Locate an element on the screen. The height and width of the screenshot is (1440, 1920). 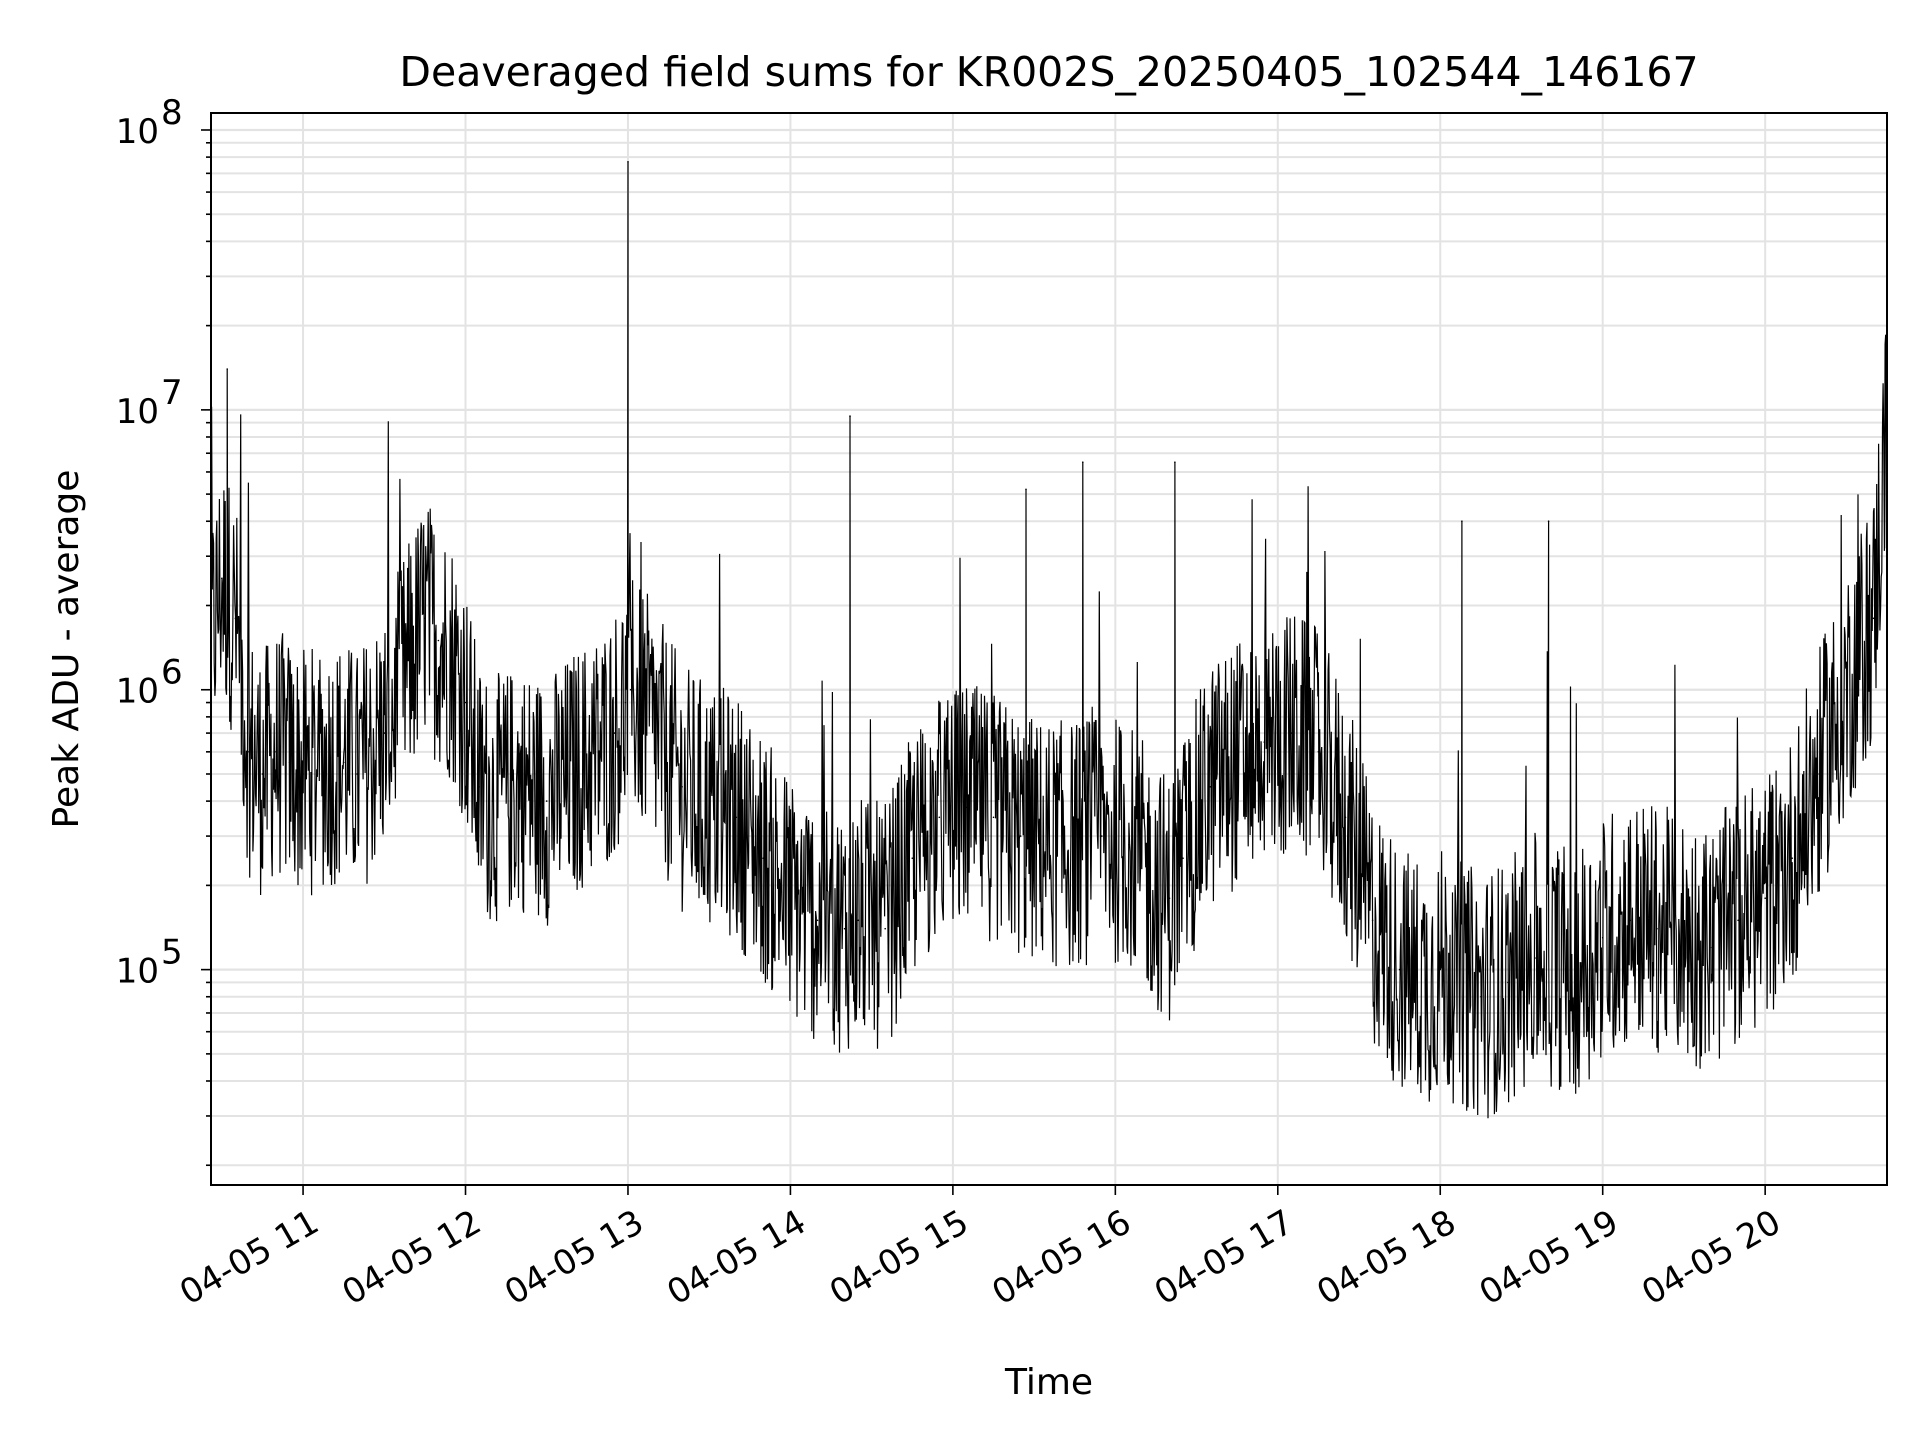
y-axis-label: Peak ADU - average is located at coordinates (66, 649).